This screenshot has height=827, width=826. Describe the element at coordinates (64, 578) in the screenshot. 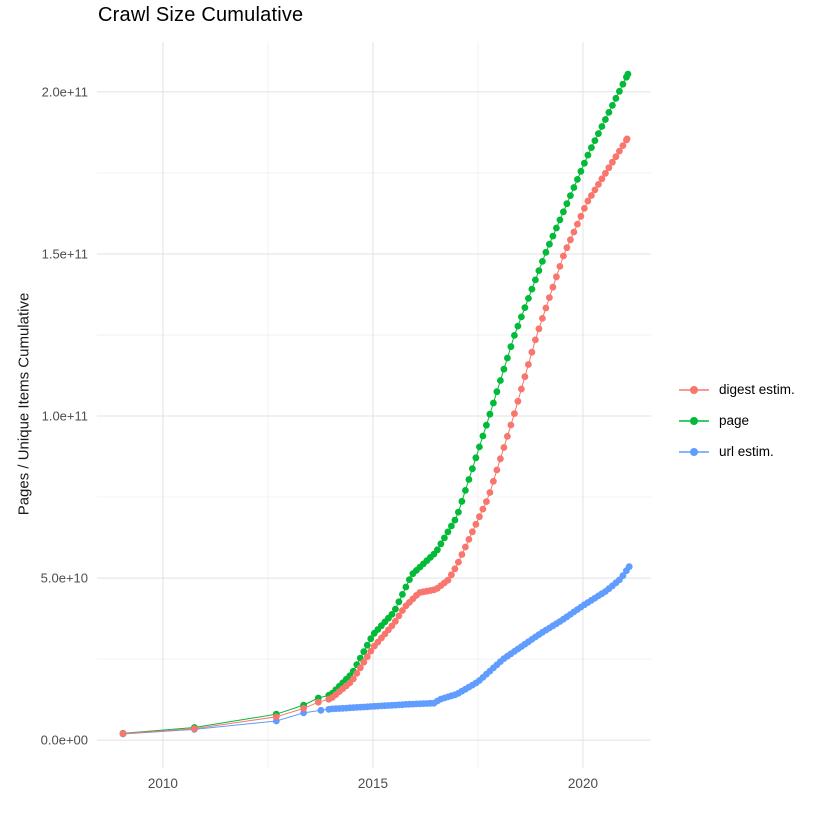

I see `y-tick-label: 5.0e+10` at that location.